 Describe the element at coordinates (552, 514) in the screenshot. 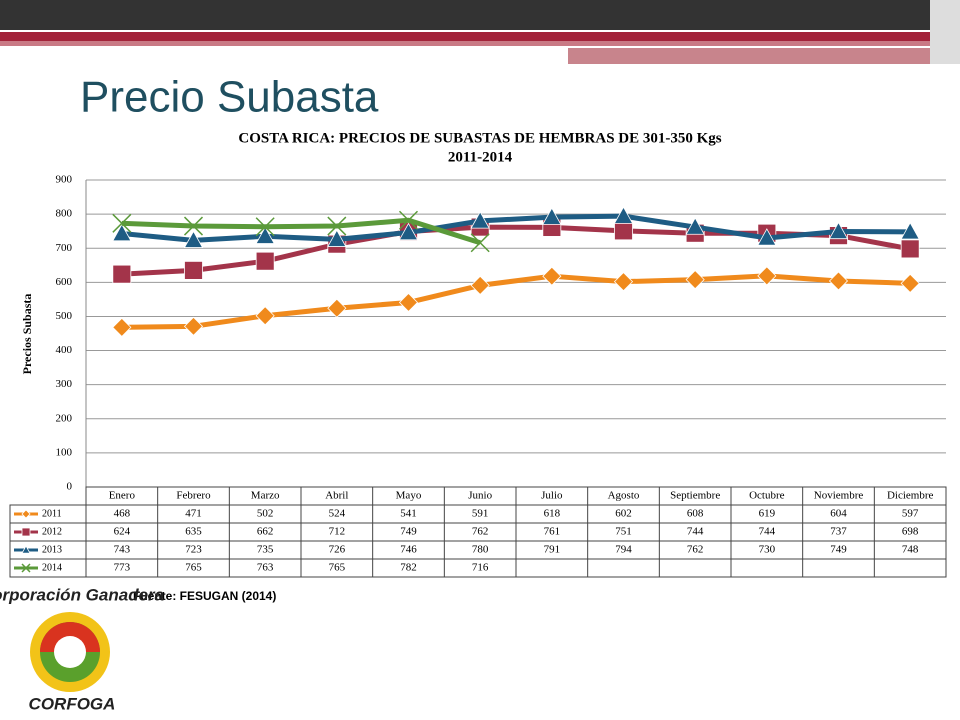

I see `table-value: 618` at that location.